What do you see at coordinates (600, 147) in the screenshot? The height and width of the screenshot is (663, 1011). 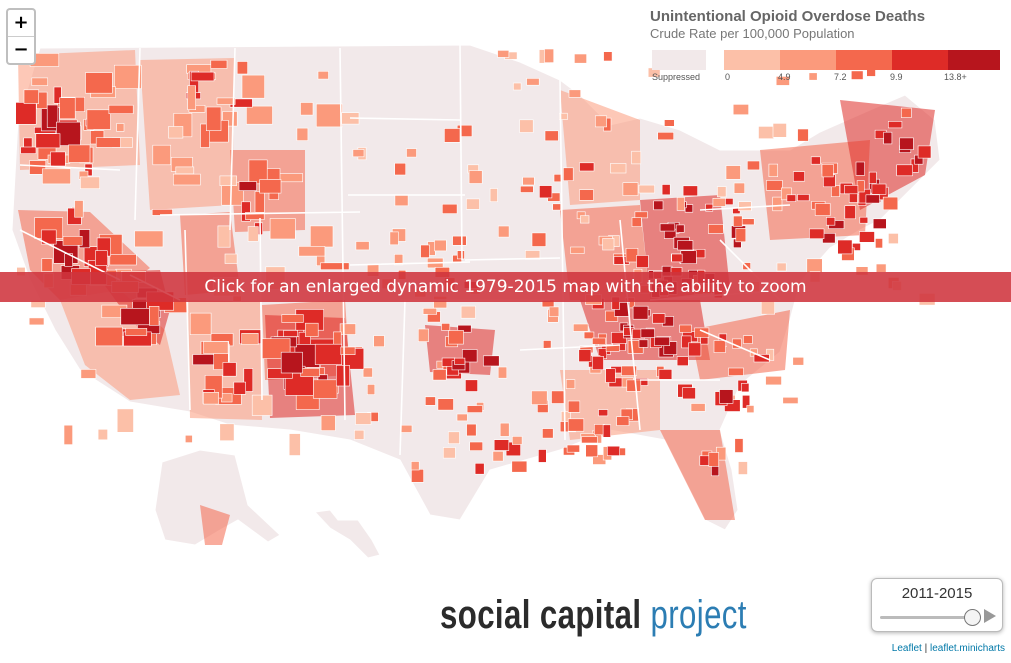 I see `region-michigan-wisconsin` at bounding box center [600, 147].